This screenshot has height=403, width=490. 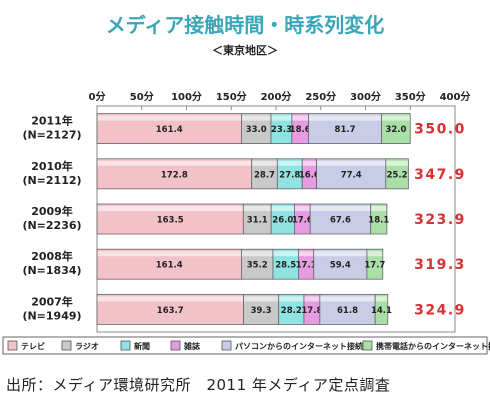 I want to click on legend-label: テレビ, so click(x=33, y=346).